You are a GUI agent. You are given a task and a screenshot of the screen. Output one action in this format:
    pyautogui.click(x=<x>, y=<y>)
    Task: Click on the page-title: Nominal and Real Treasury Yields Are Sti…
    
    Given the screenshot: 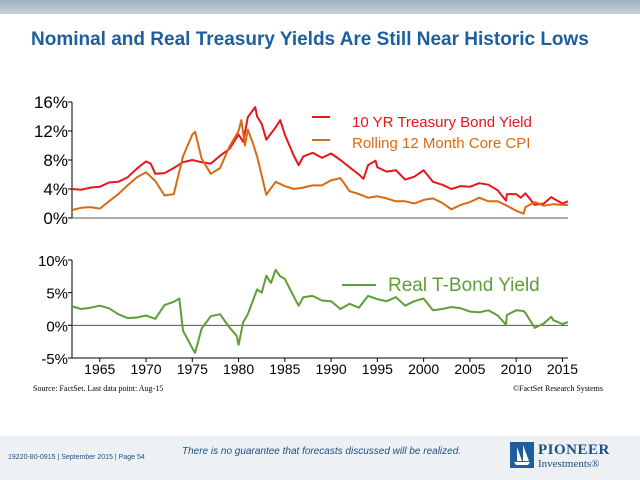 What is the action you would take?
    pyautogui.click(x=310, y=39)
    